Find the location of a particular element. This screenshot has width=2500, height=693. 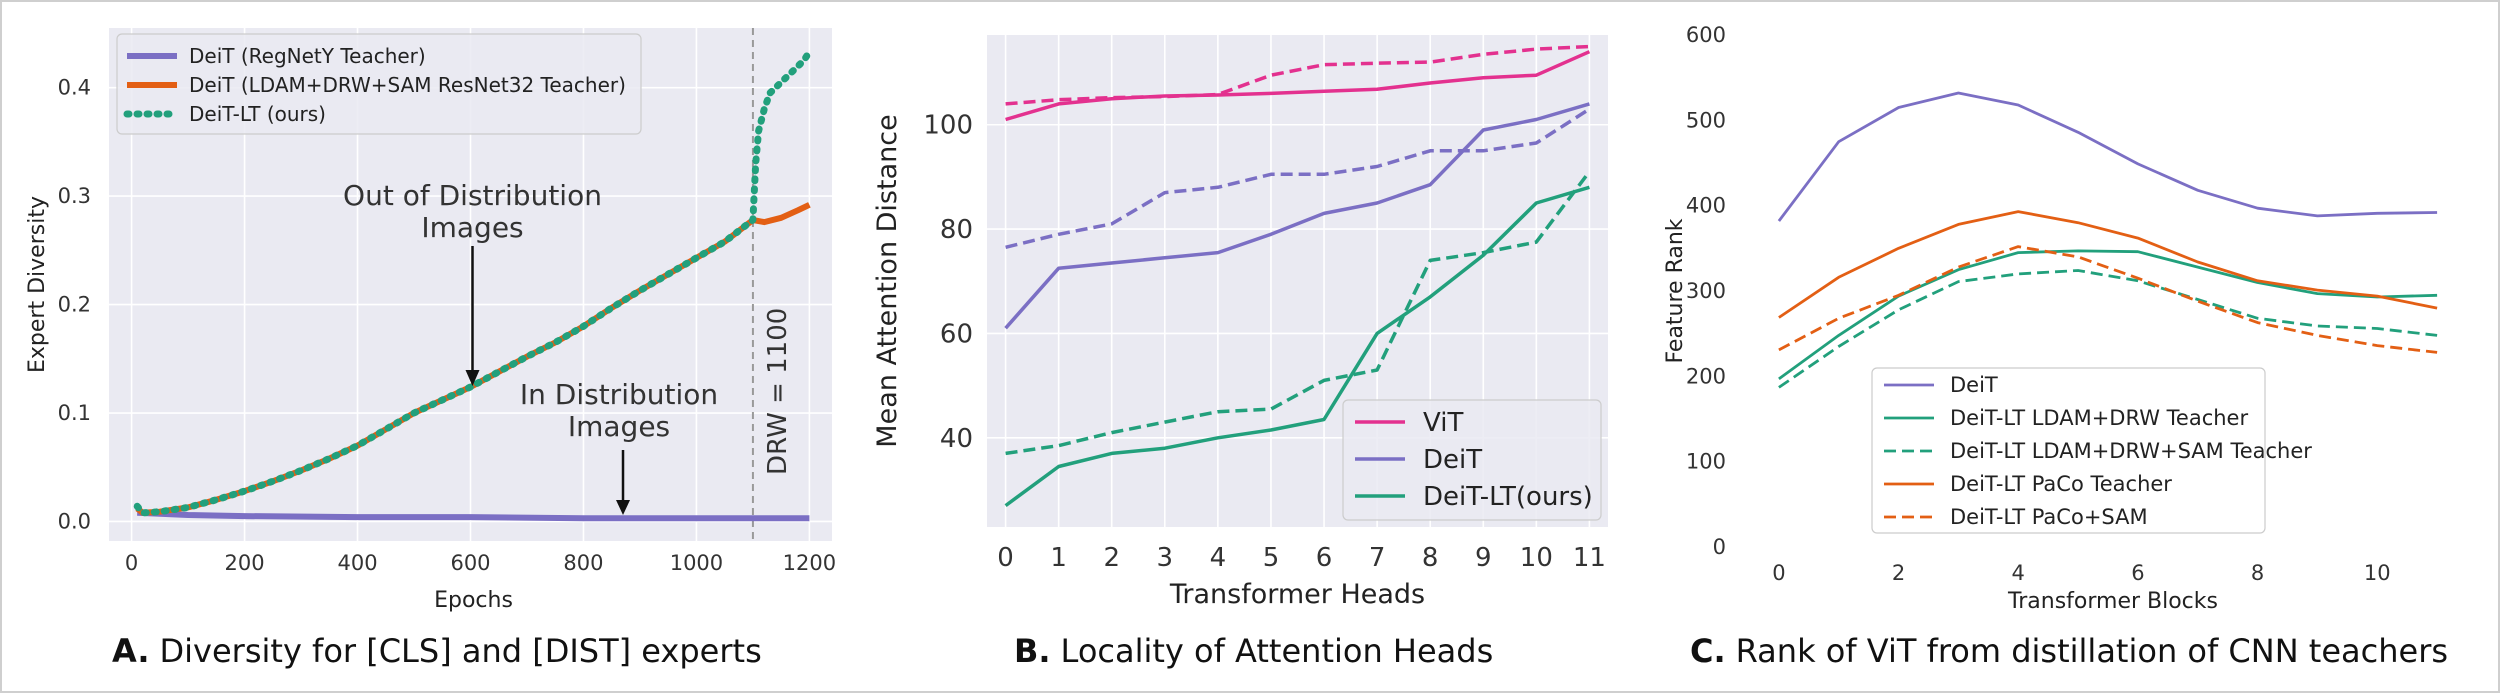

legend-label: DeiT-LT LDAM+DRW Teacher is located at coordinates (2099, 418).